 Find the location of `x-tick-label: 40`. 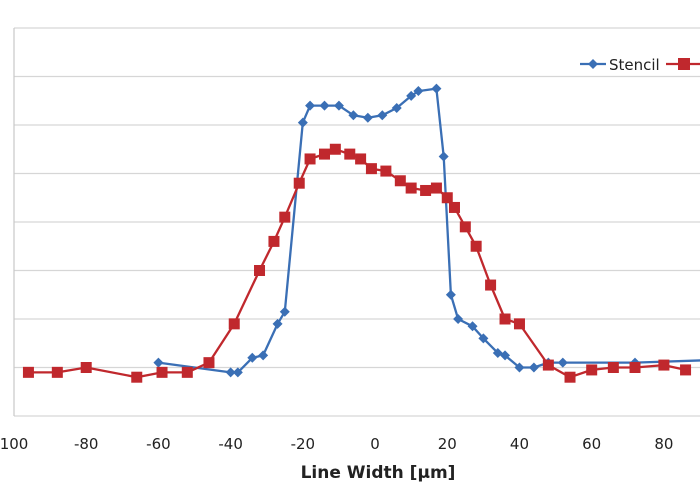

x-tick-label: 40 is located at coordinates (519, 444).